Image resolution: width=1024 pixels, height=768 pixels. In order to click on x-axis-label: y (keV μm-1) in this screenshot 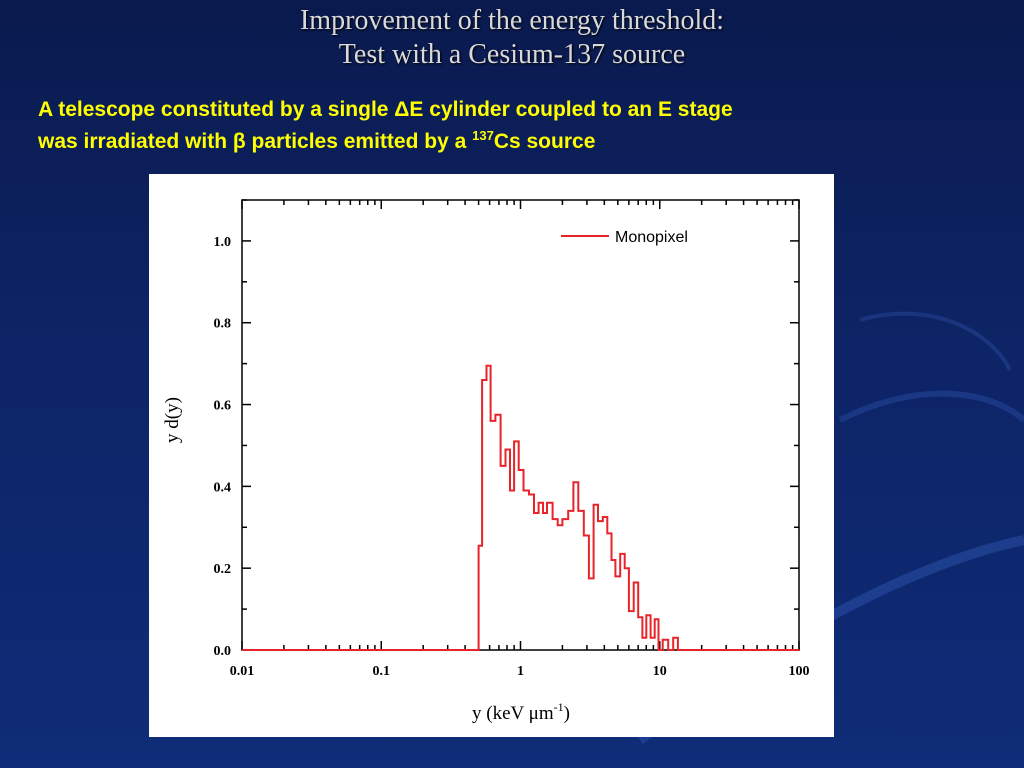, I will do `click(521, 712)`.